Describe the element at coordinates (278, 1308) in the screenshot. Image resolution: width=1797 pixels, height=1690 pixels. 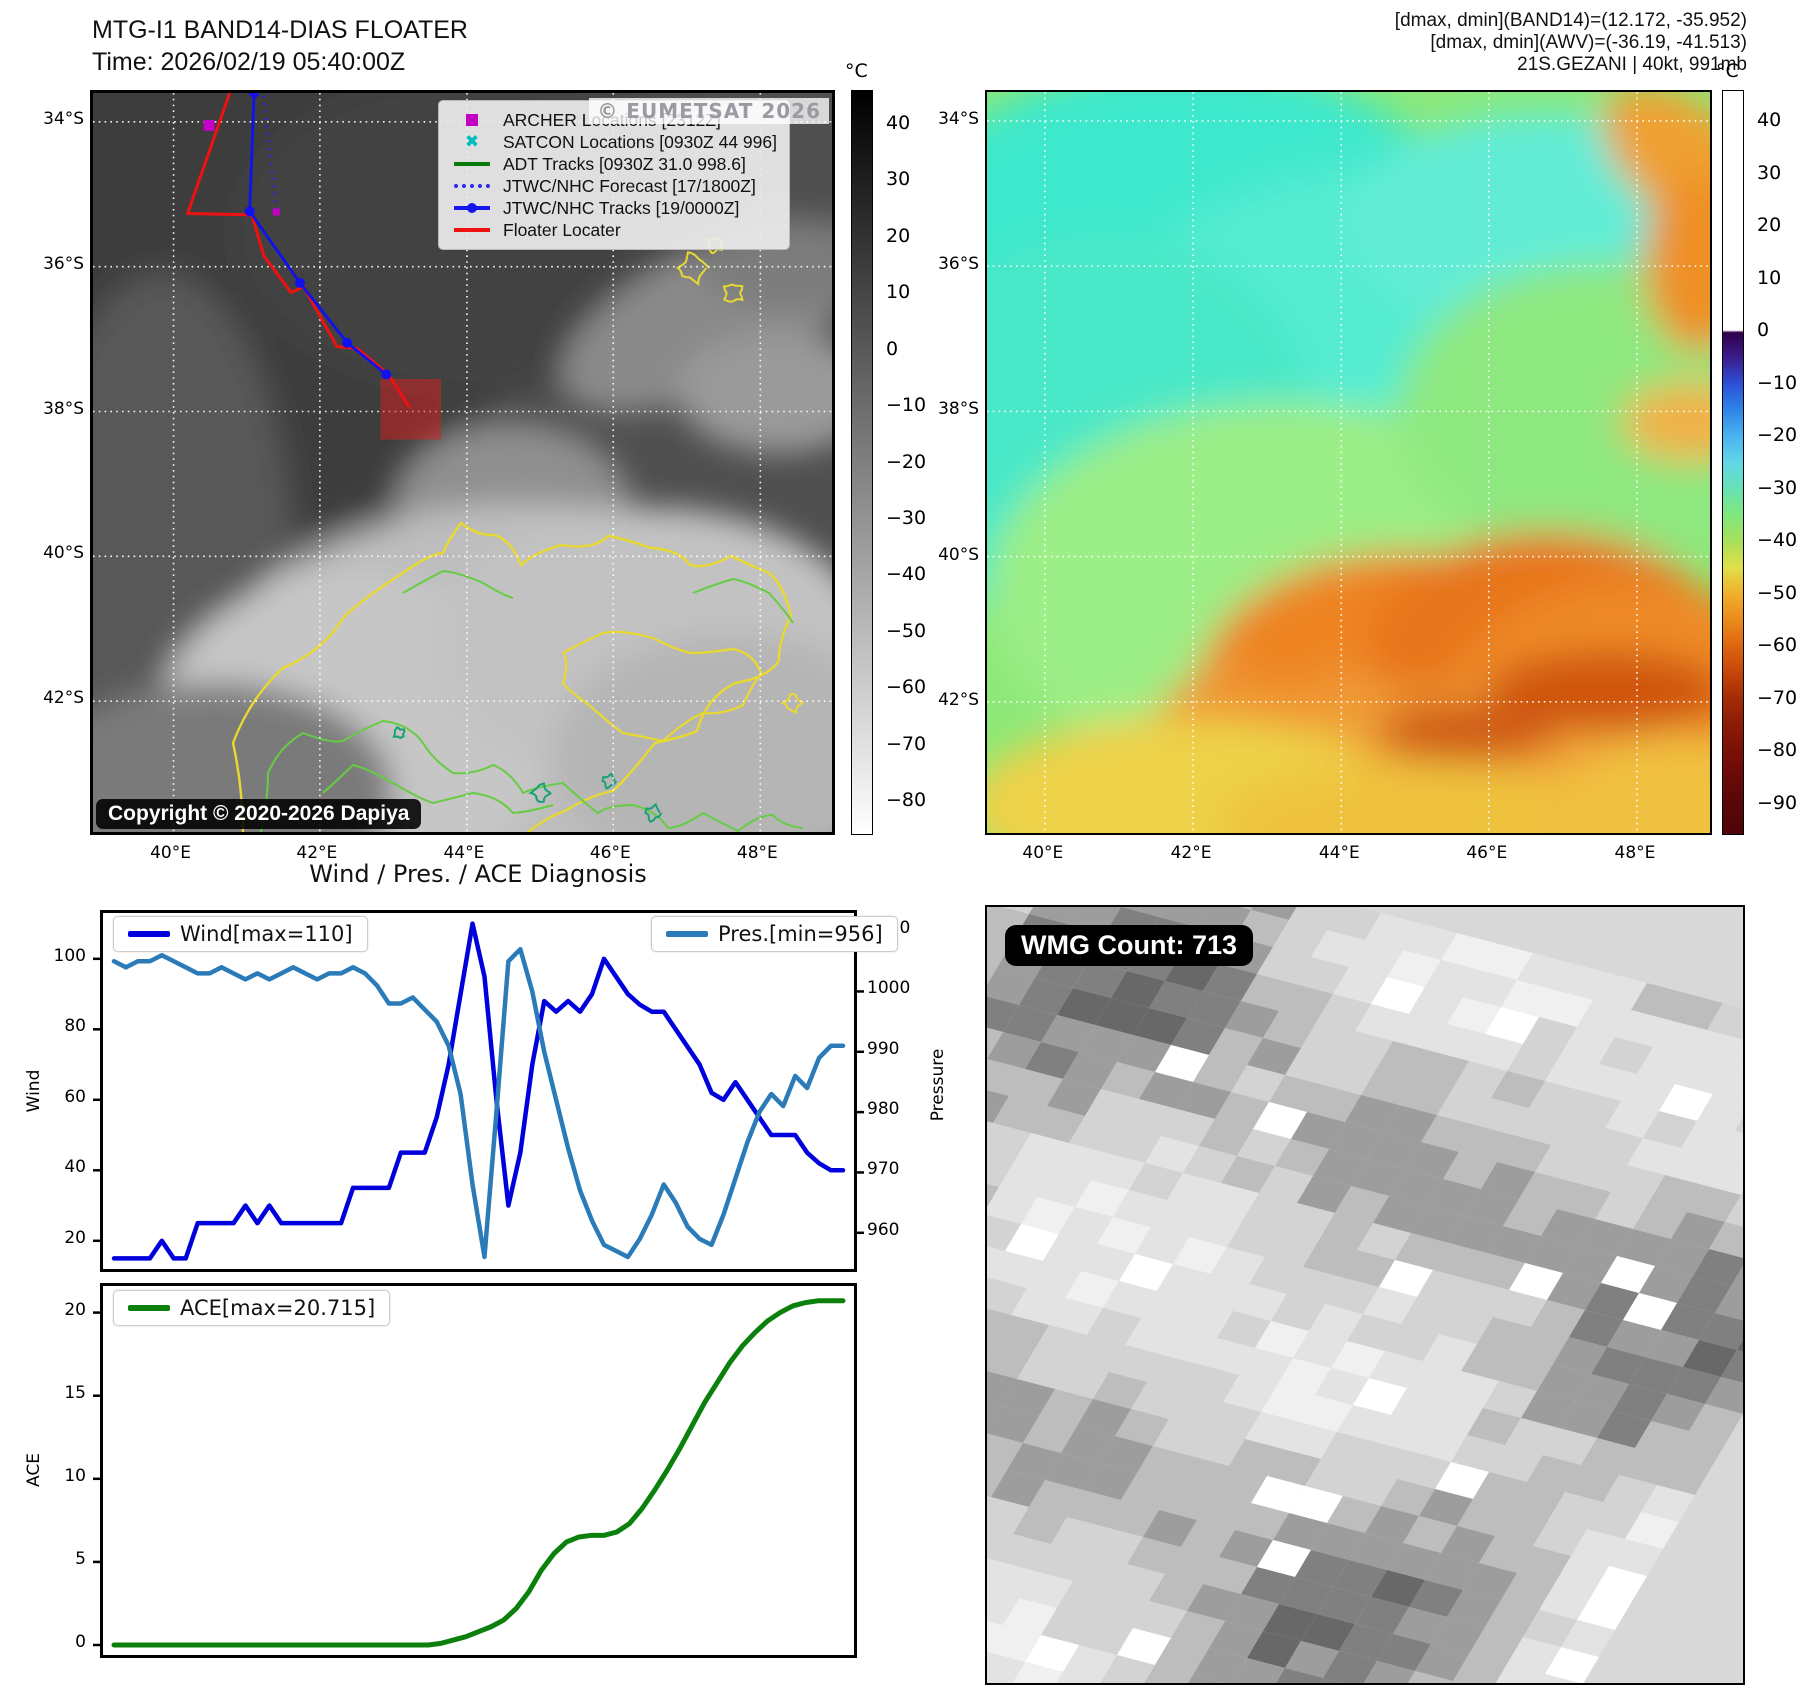
I see `ace-legend-label: ACE[max=20.715]` at that location.